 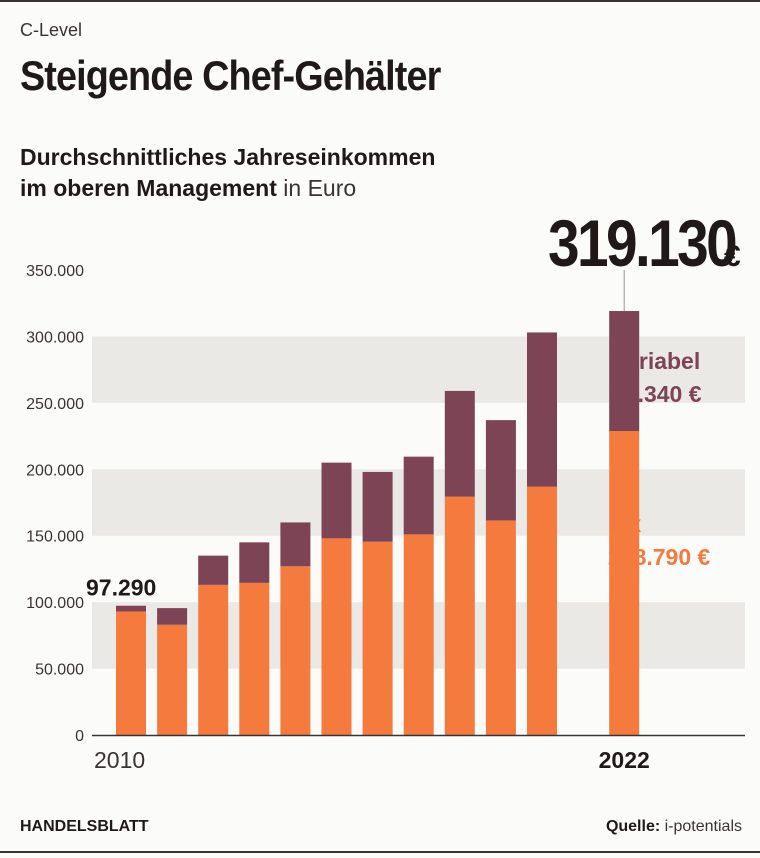 What do you see at coordinates (542, 409) in the screenshot?
I see `bar-variabel-2020` at bounding box center [542, 409].